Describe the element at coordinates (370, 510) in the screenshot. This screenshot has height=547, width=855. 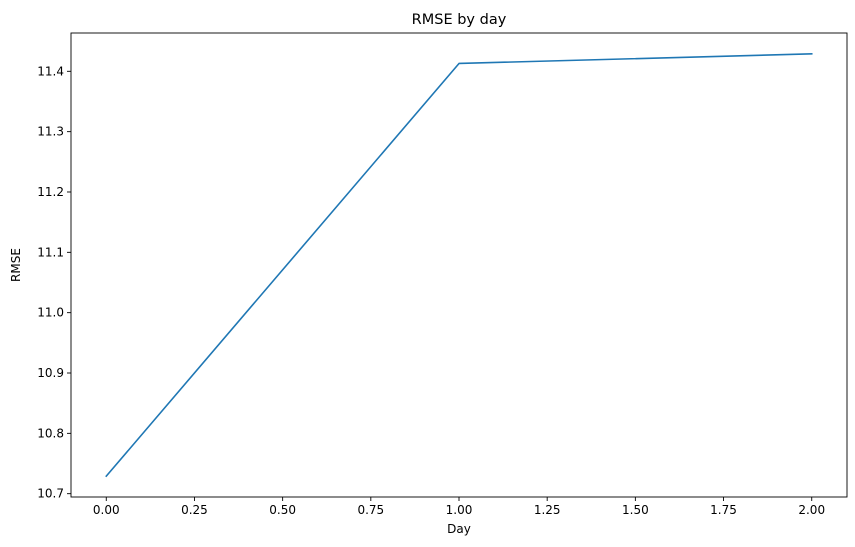
I see `x-tick-label: 0.75` at that location.